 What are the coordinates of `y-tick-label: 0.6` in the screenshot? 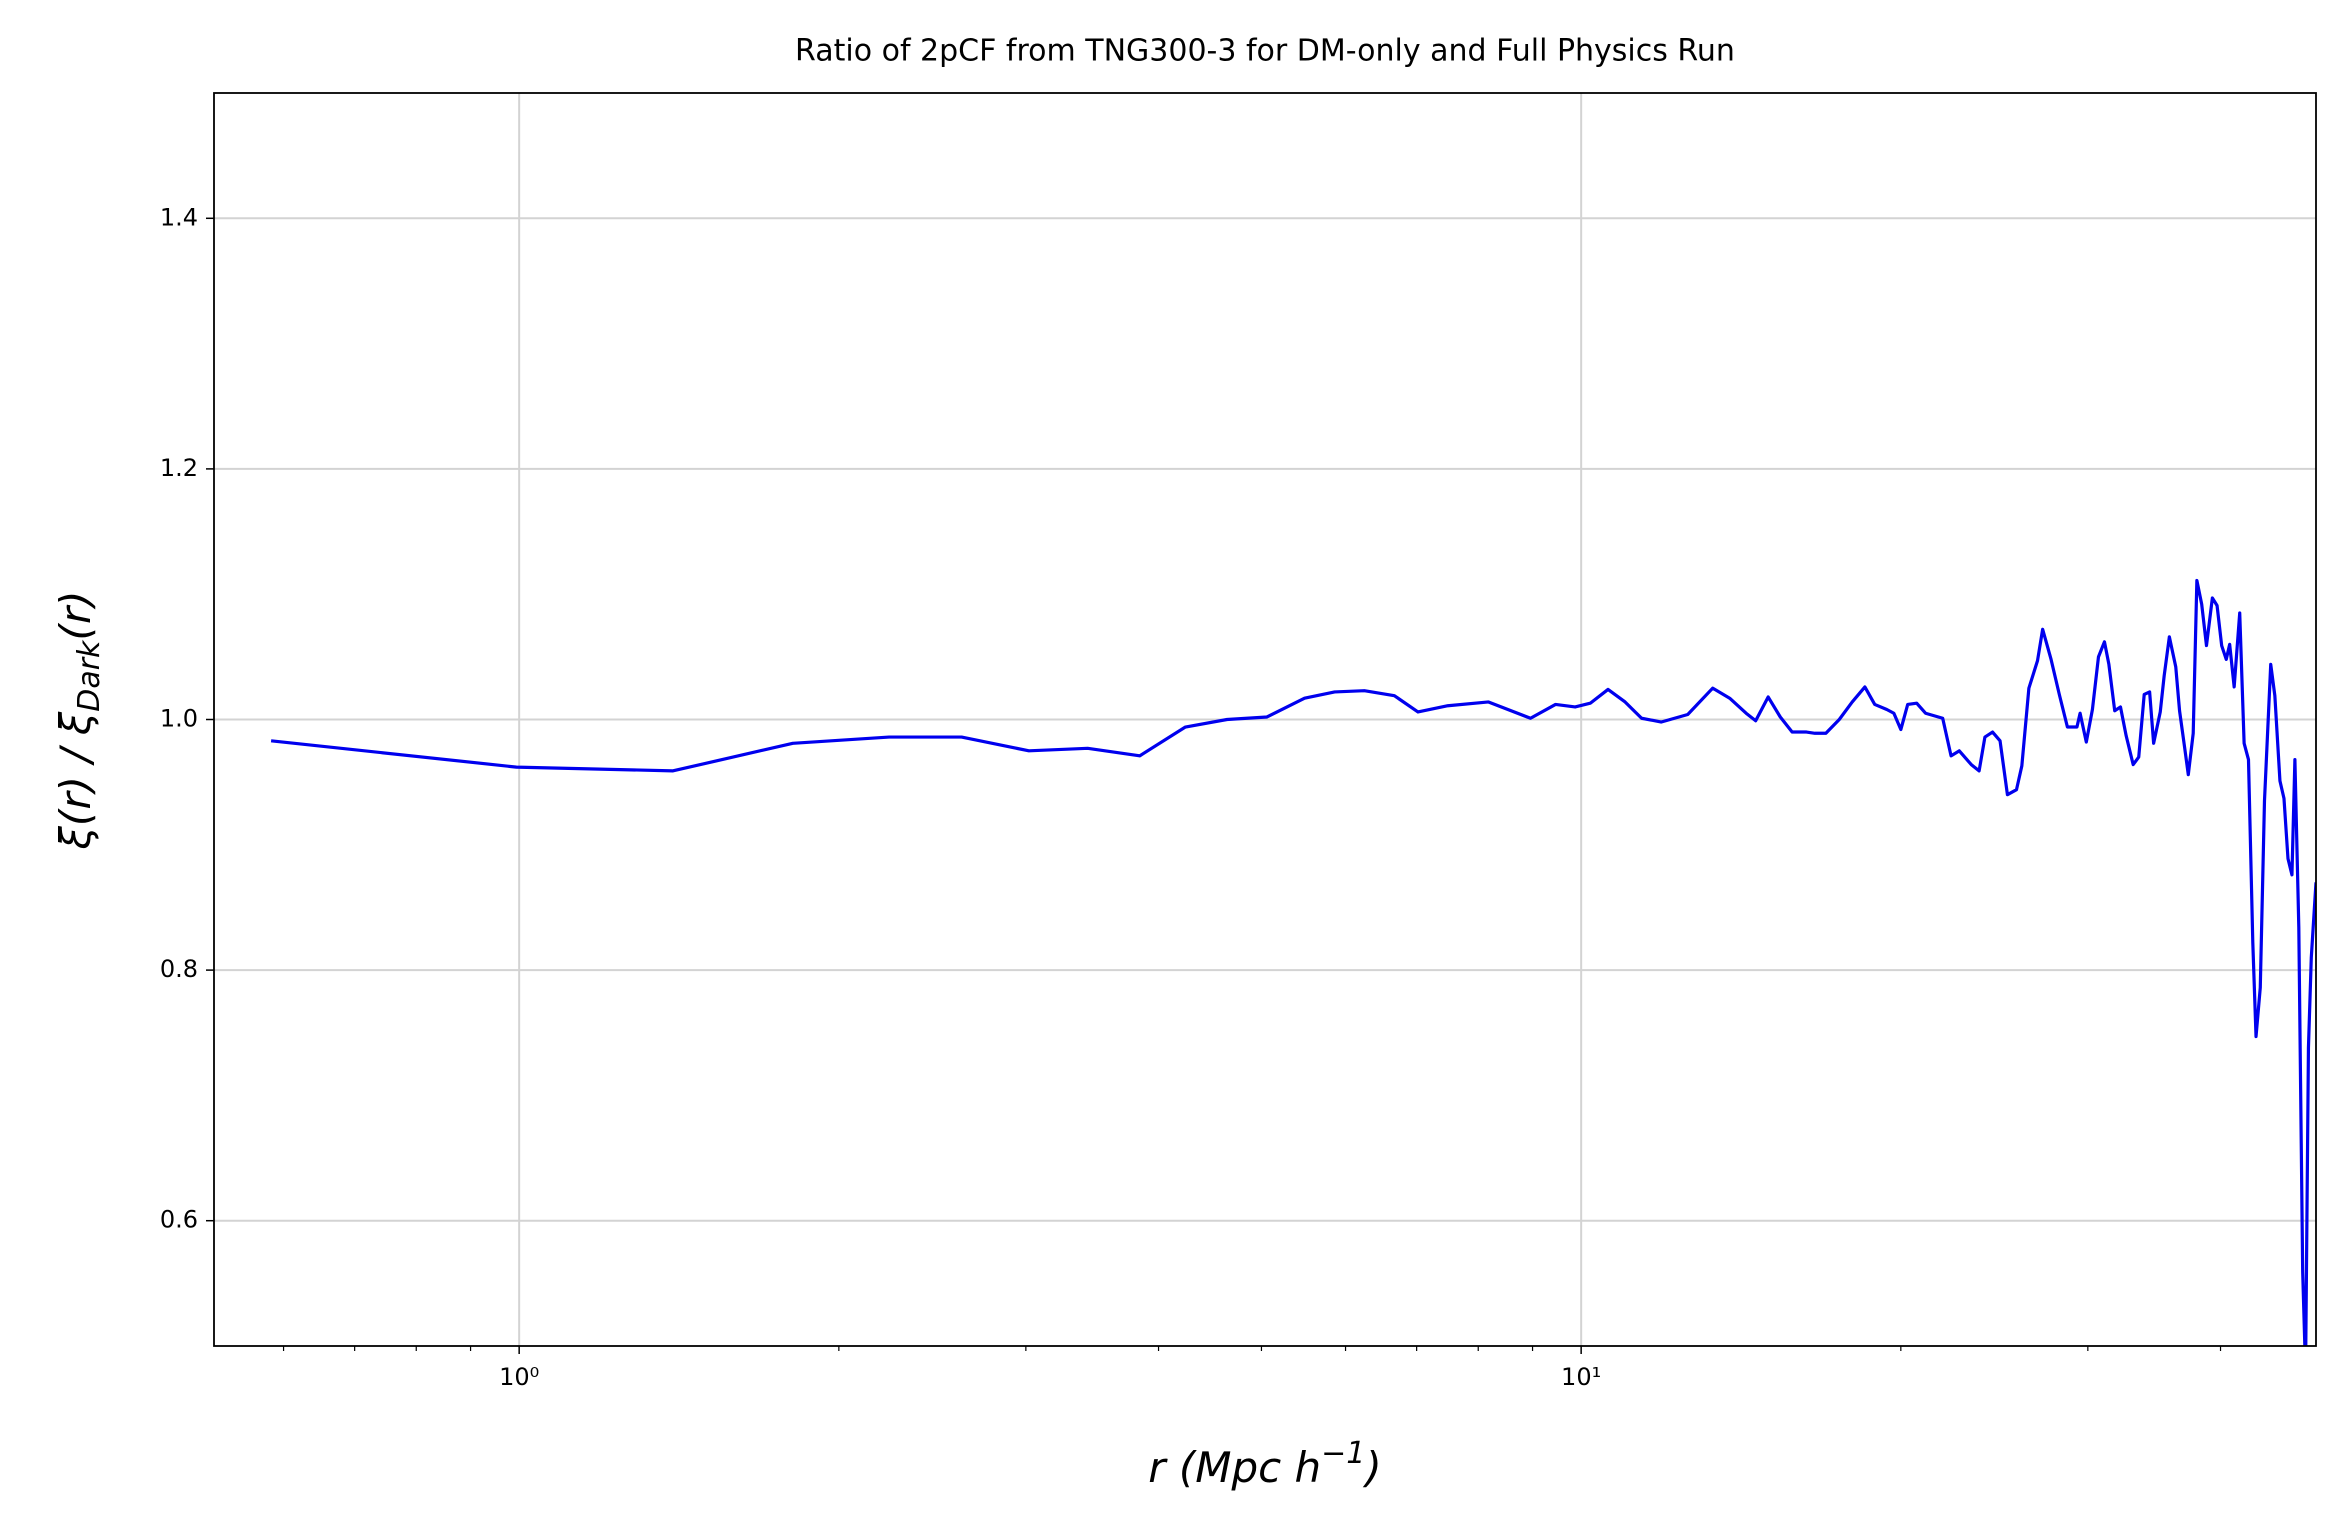 It's located at (179, 1220).